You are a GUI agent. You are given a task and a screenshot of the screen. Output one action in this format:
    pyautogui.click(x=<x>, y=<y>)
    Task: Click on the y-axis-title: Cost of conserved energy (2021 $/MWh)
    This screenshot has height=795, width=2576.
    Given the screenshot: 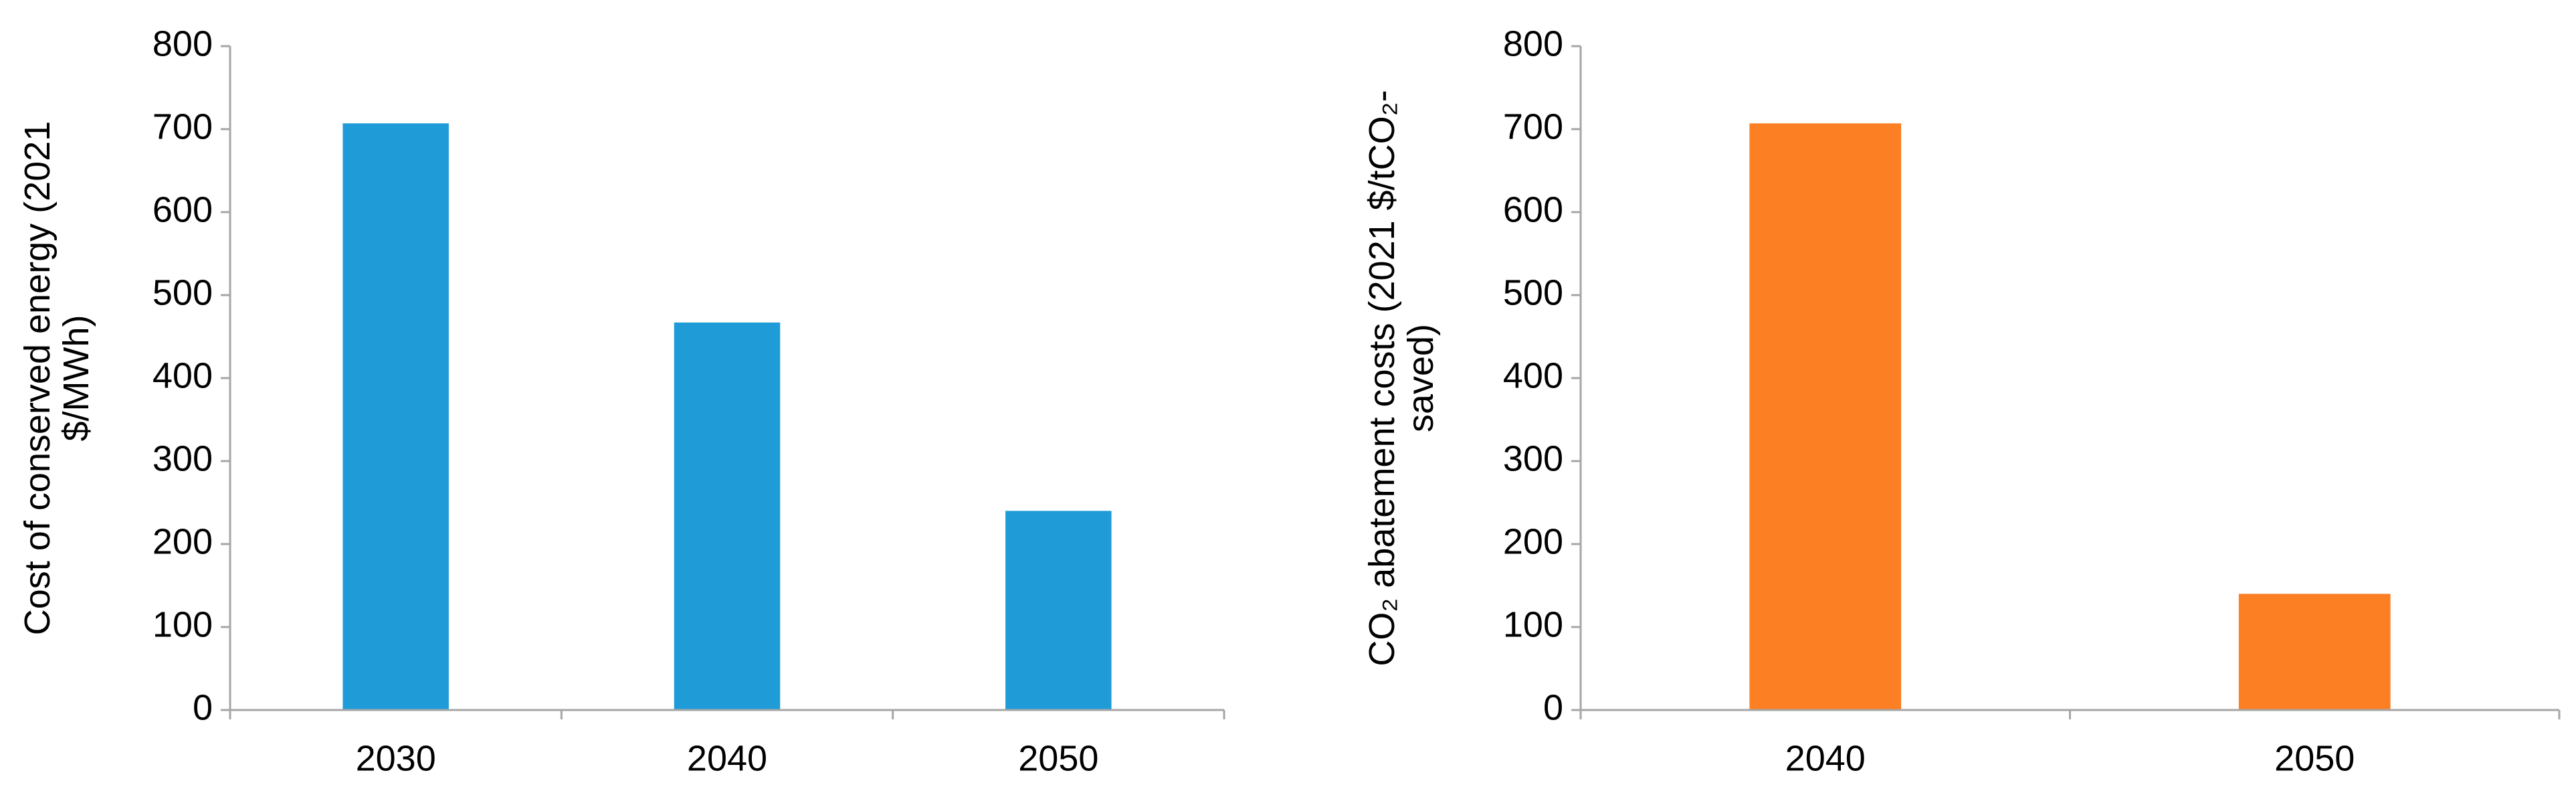 What is the action you would take?
    pyautogui.click(x=56, y=378)
    